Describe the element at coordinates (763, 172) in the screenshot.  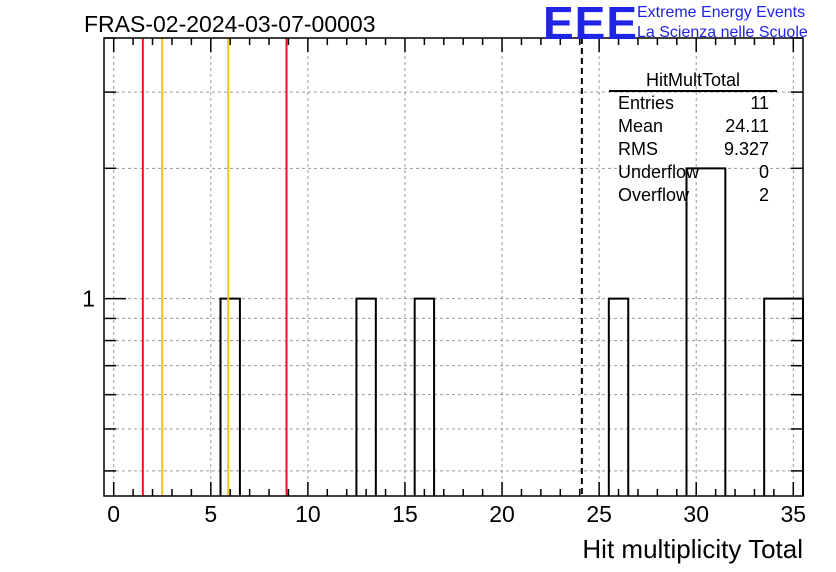
I see `stats-value: 0` at that location.